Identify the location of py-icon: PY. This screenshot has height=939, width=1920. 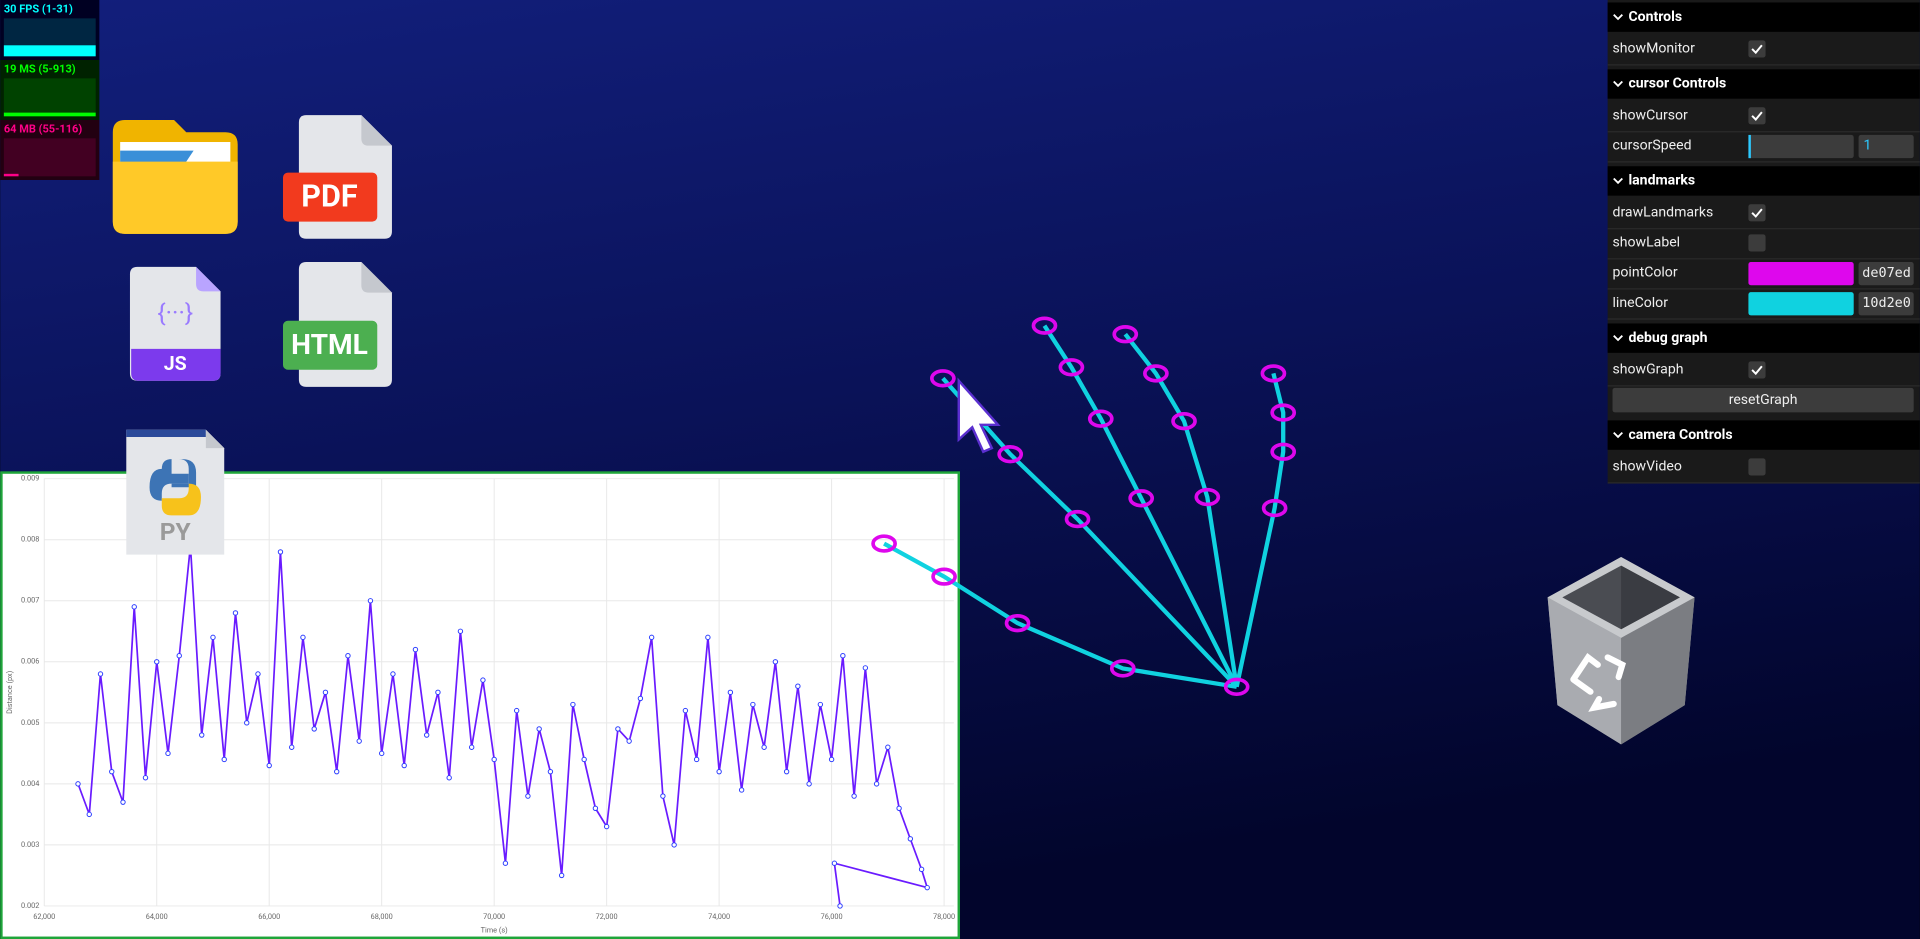
(175, 492).